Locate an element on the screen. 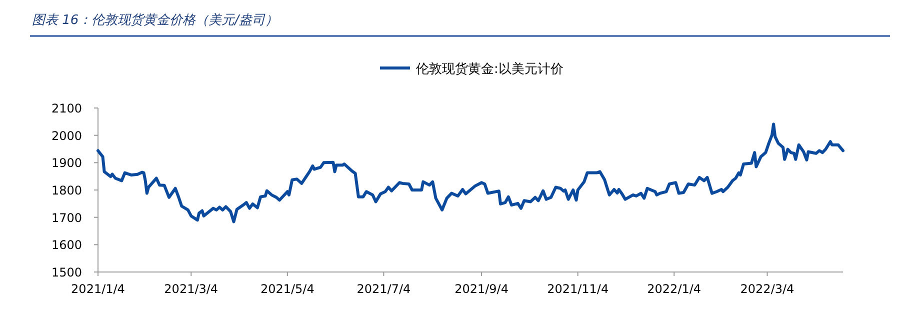 The image size is (902, 333). y-tick-label: 2000 is located at coordinates (66, 135).